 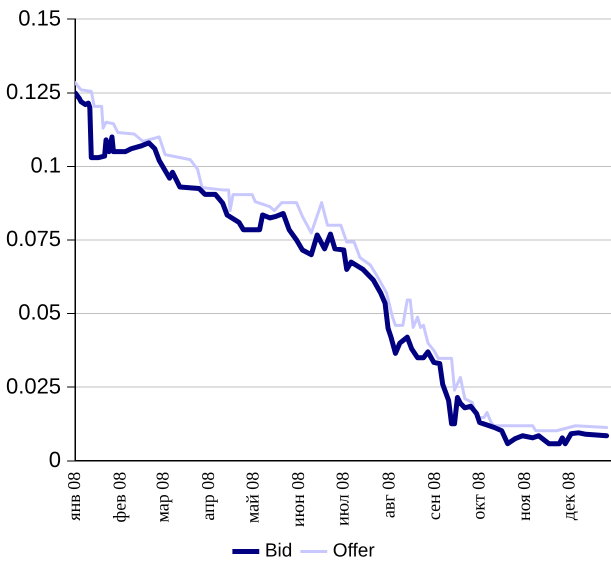 I want to click on x-tick-label: фев 08, so click(x=120, y=497).